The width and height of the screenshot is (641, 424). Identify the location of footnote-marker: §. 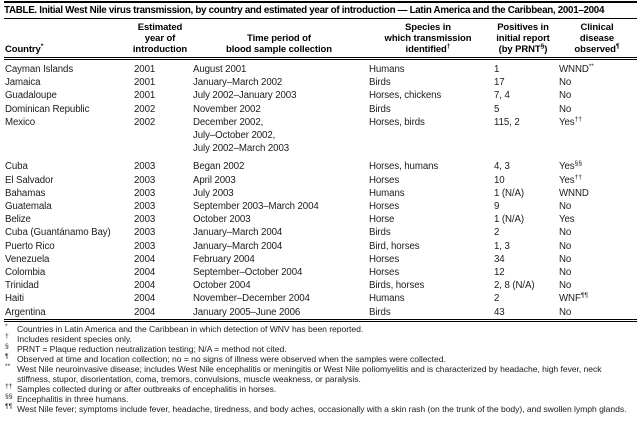
(7, 346).